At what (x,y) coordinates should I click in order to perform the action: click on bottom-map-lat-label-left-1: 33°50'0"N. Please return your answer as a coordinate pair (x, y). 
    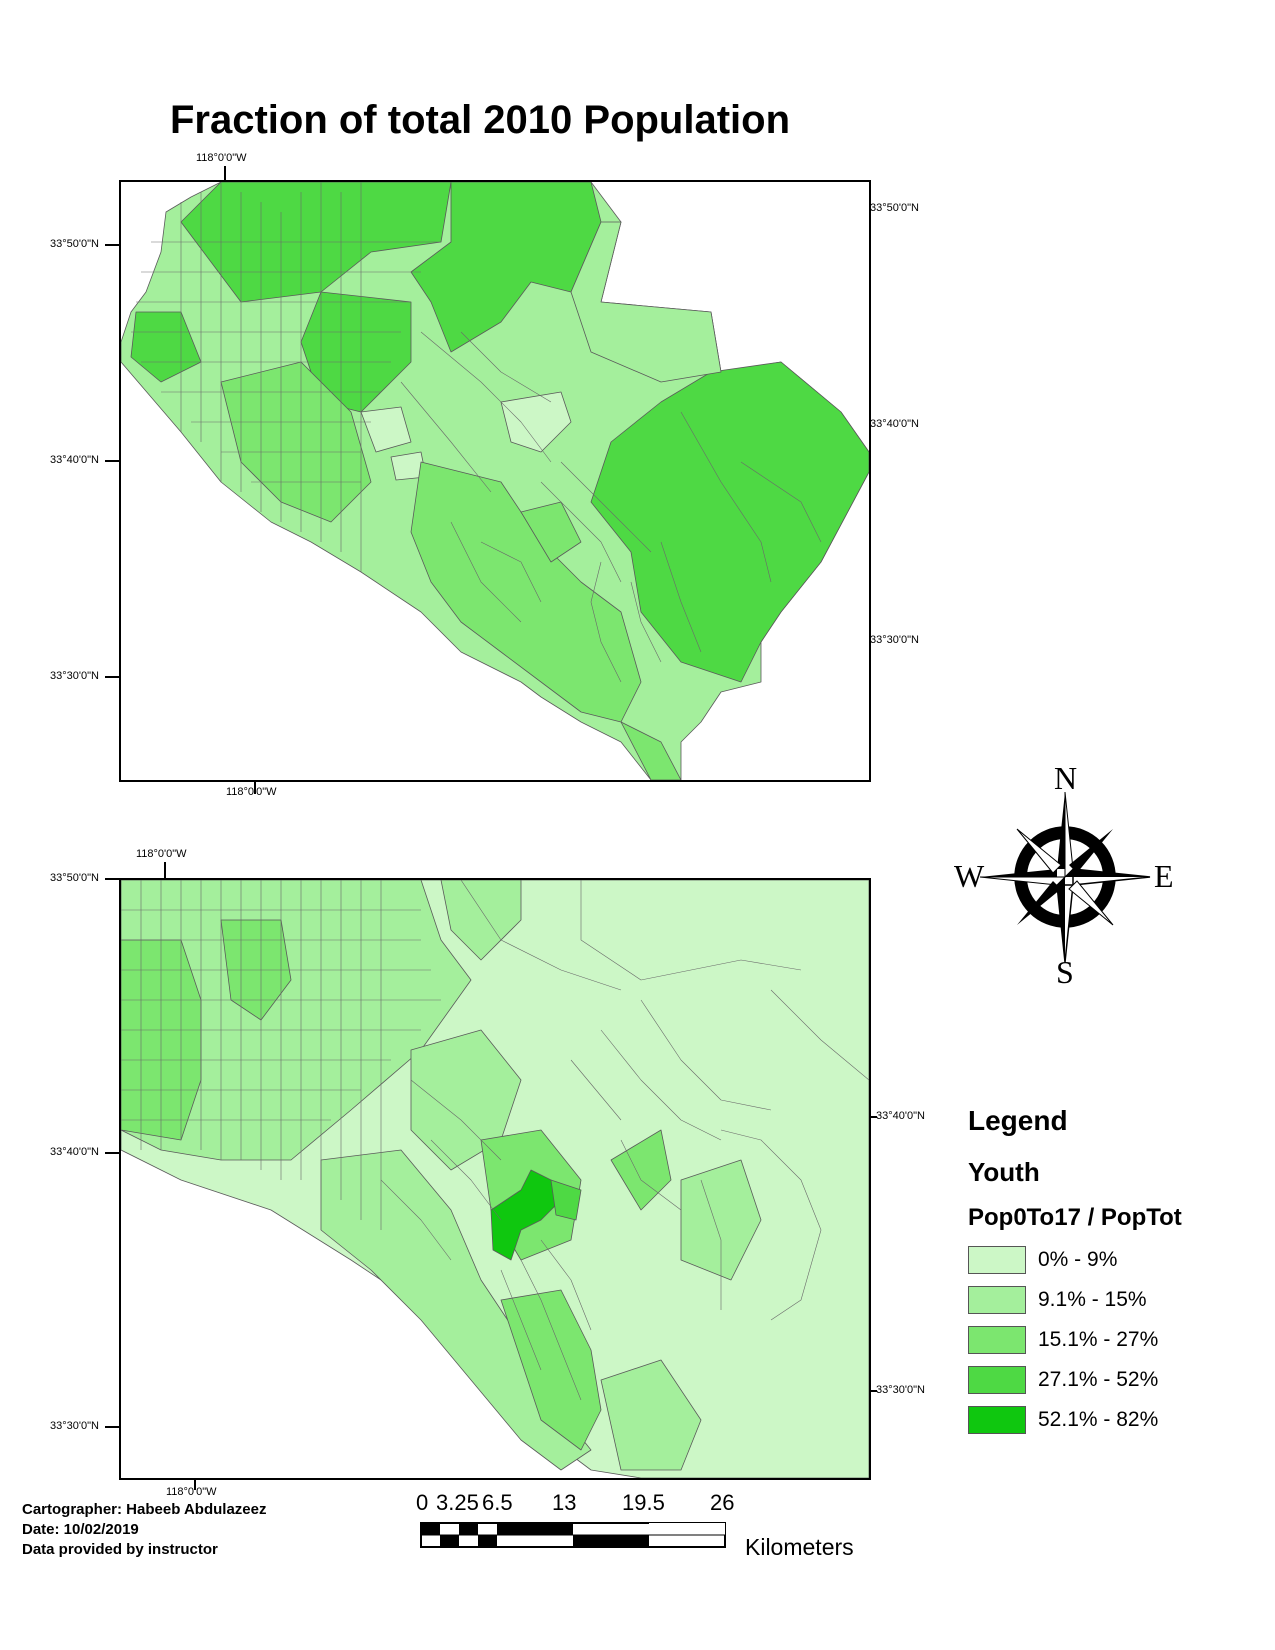
    Looking at the image, I should click on (74, 878).